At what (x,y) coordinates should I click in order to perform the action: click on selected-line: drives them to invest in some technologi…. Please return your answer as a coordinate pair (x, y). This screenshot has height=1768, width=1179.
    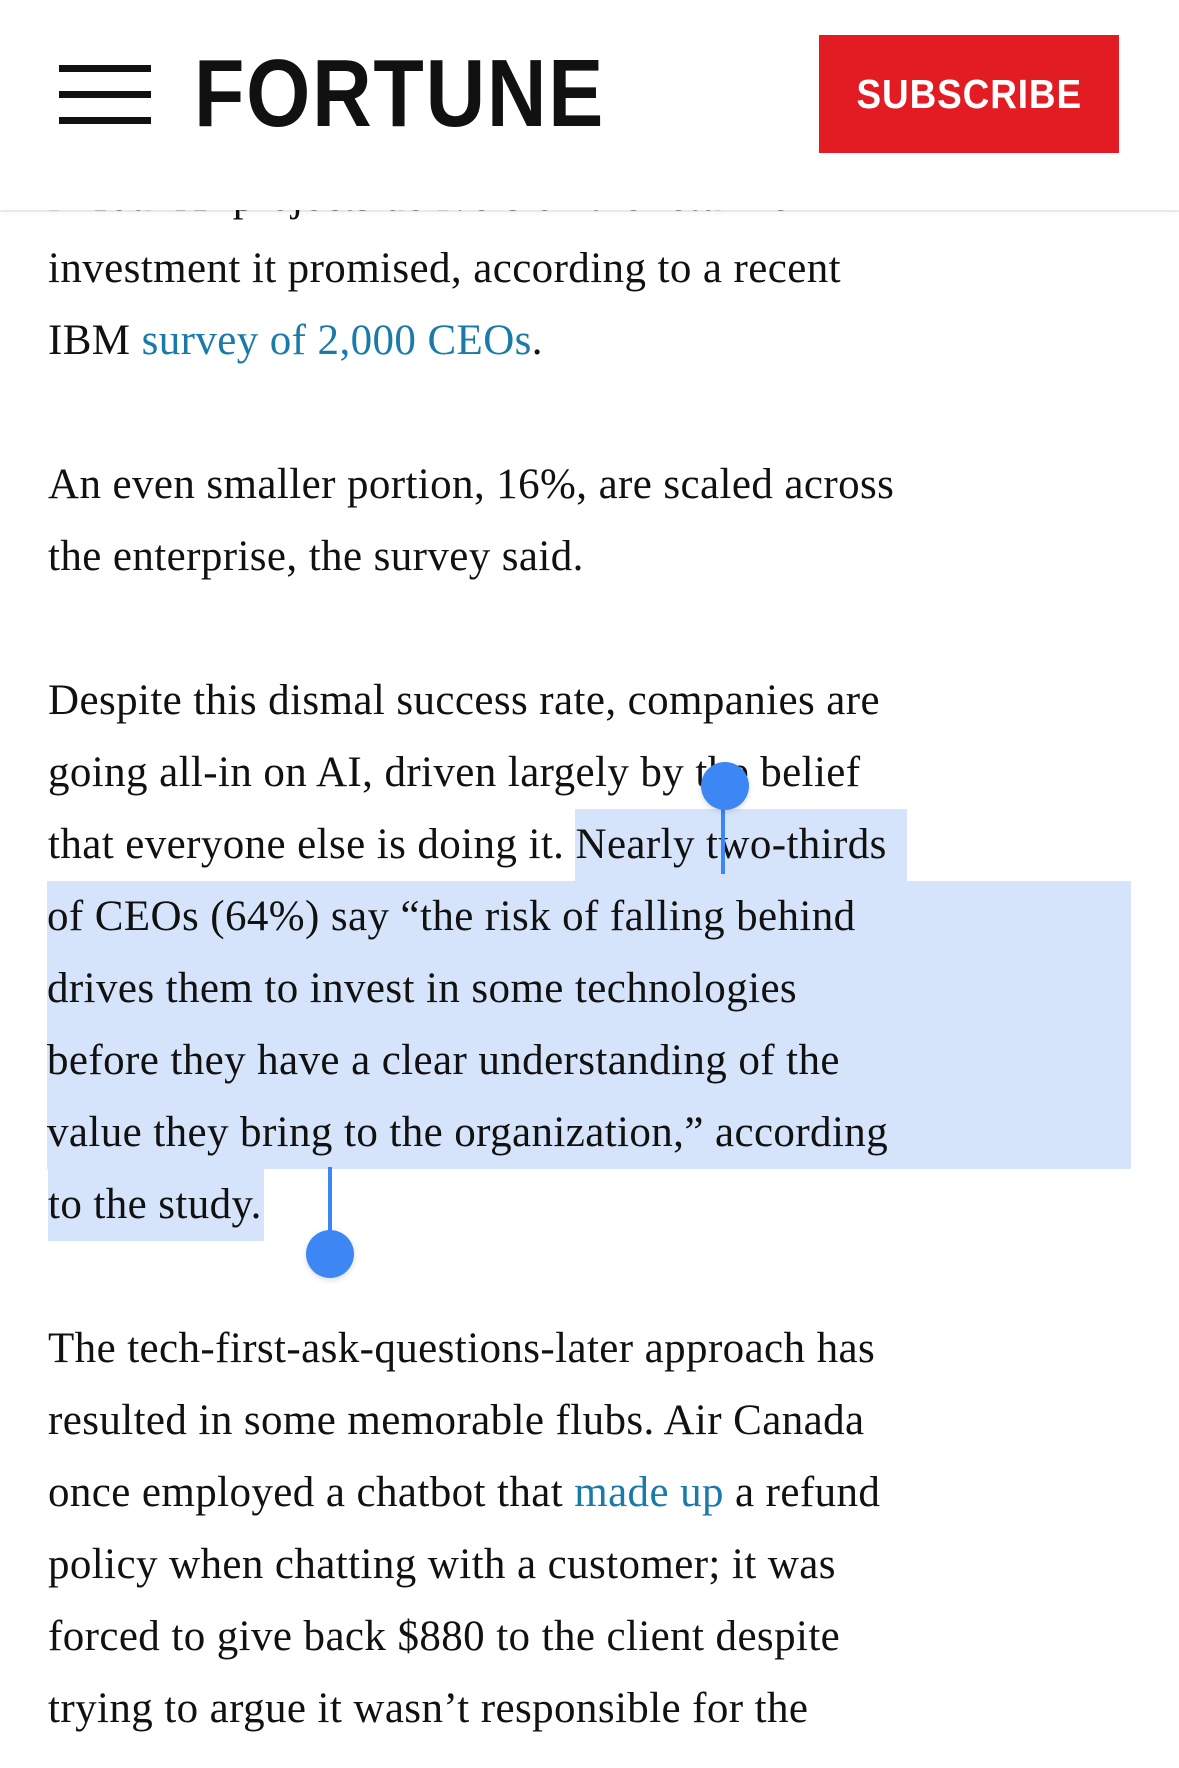
    Looking at the image, I should click on (589, 989).